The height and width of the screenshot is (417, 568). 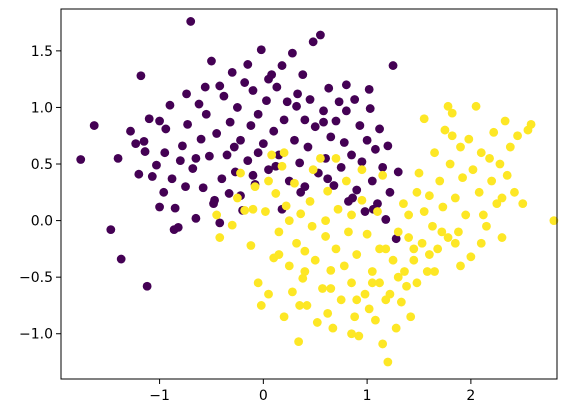 I want to click on y-tick-label: 0.0, so click(x=42, y=222).